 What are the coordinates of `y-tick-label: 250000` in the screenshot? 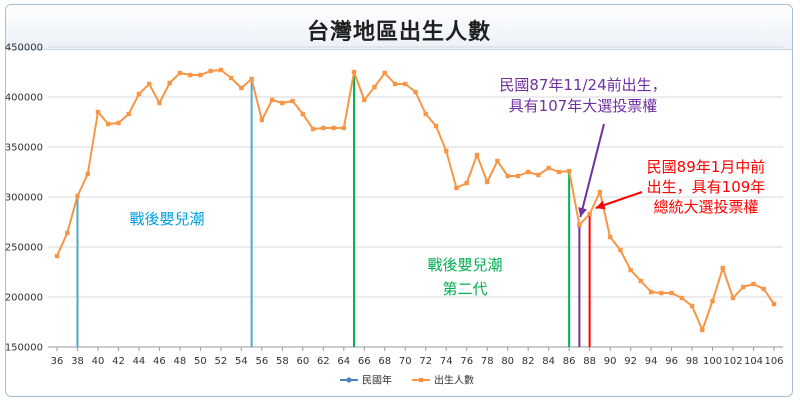 It's located at (24, 248).